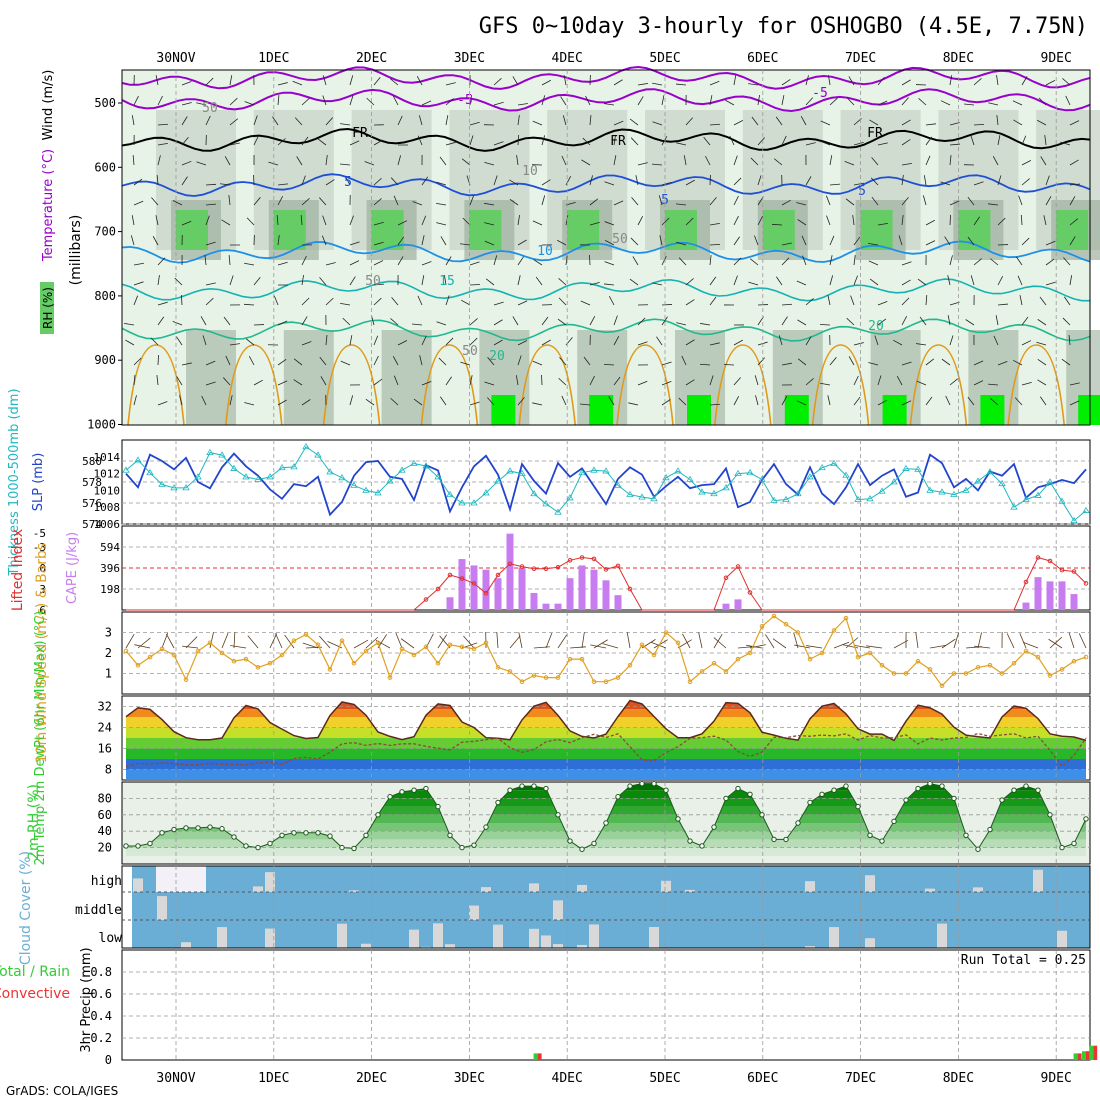 This screenshot has width=1100, height=1100. Describe the element at coordinates (1084, 1055) in the screenshot. I see `precip-total-bar` at that location.